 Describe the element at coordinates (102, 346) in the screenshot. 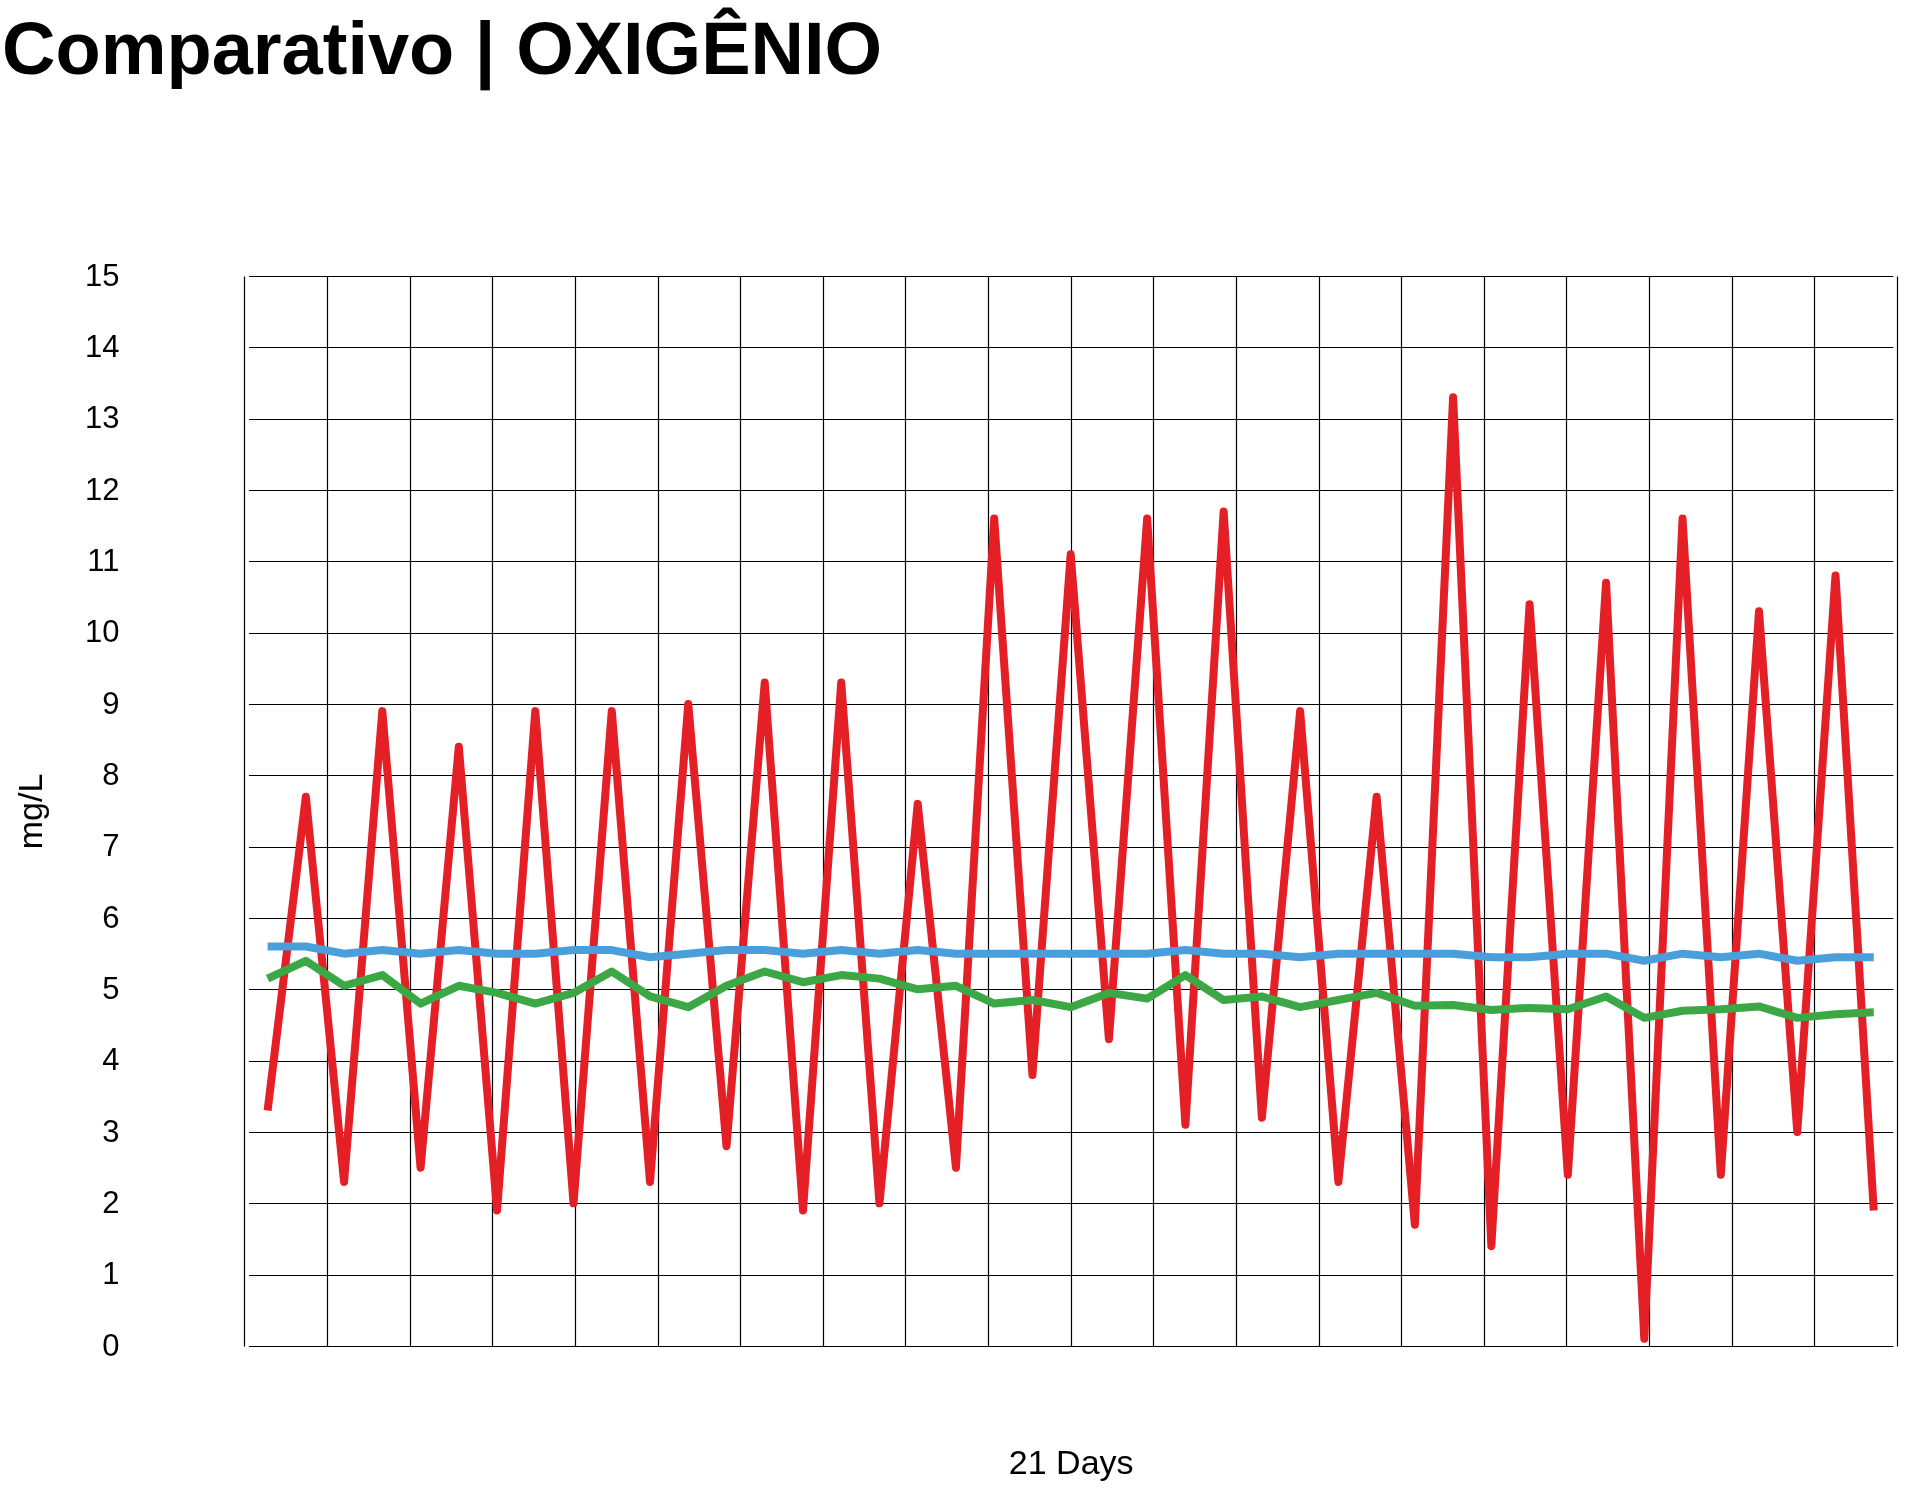

I see `y-tick-label: 14` at that location.